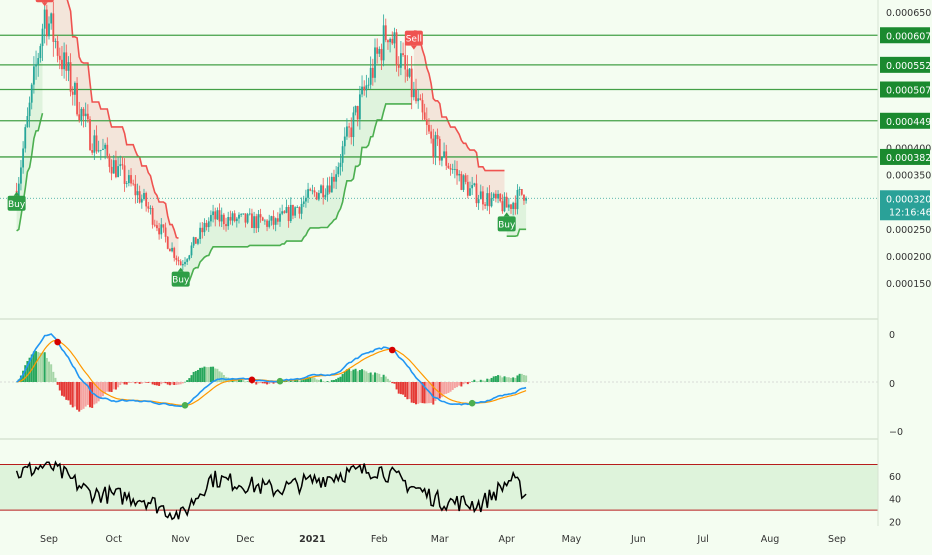 The width and height of the screenshot is (932, 555). What do you see at coordinates (909, 36) in the screenshot?
I see `level-label-text: 0.0006071` at bounding box center [909, 36].